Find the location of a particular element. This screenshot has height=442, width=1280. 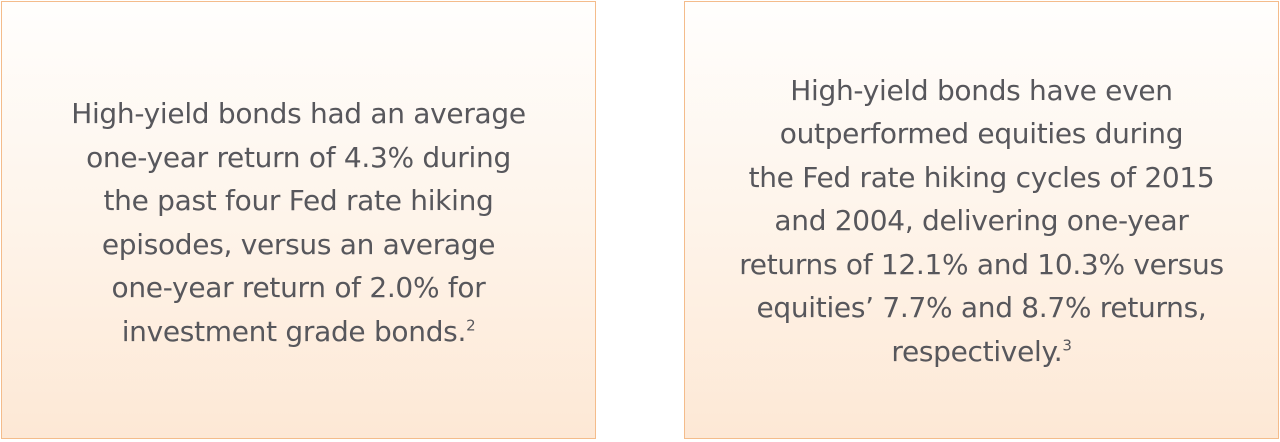

callout-line: returns of 12.1% and 10.3% versus is located at coordinates (981, 264).